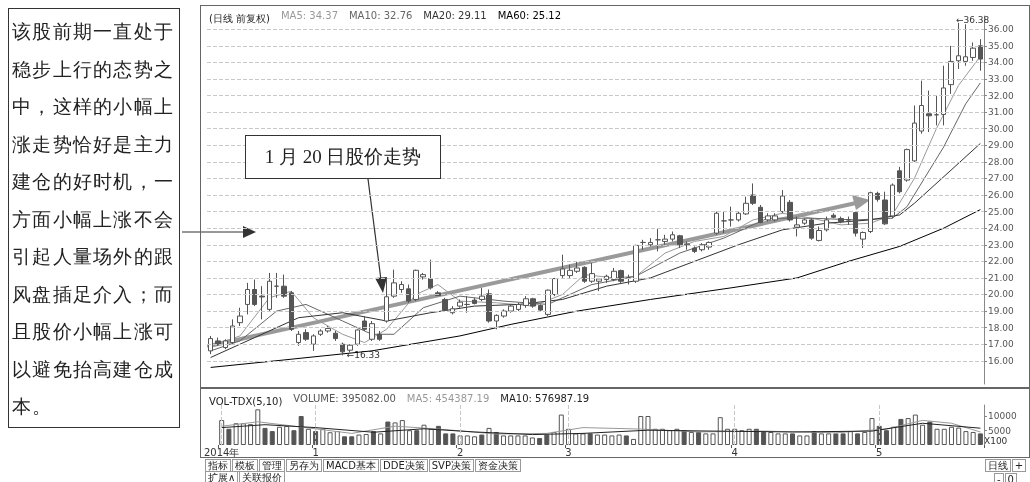 Image resolution: width=1030 pixels, height=482 pixels. I want to click on x-tick-label: 1, so click(315, 452).